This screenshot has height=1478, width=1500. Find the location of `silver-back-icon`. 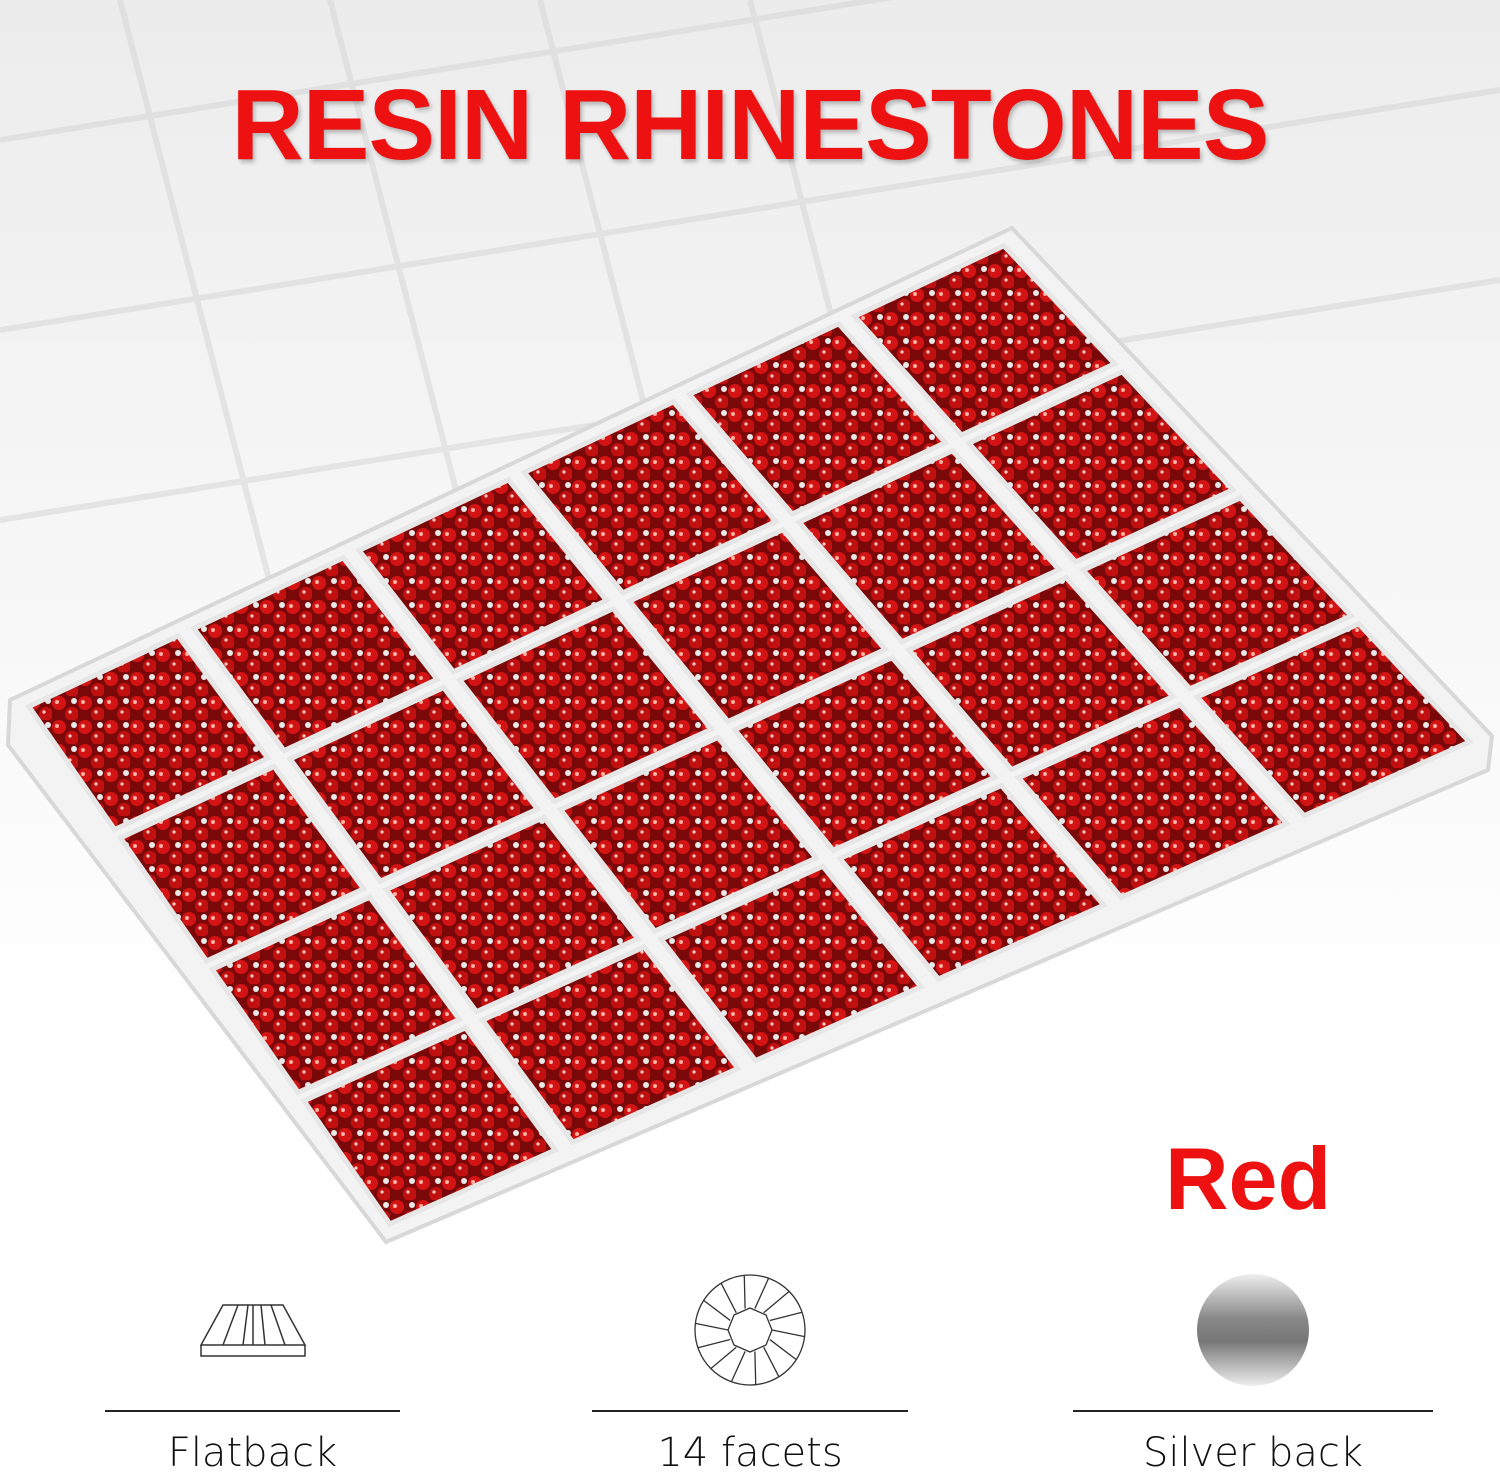

silver-back-icon is located at coordinates (1253, 1330).